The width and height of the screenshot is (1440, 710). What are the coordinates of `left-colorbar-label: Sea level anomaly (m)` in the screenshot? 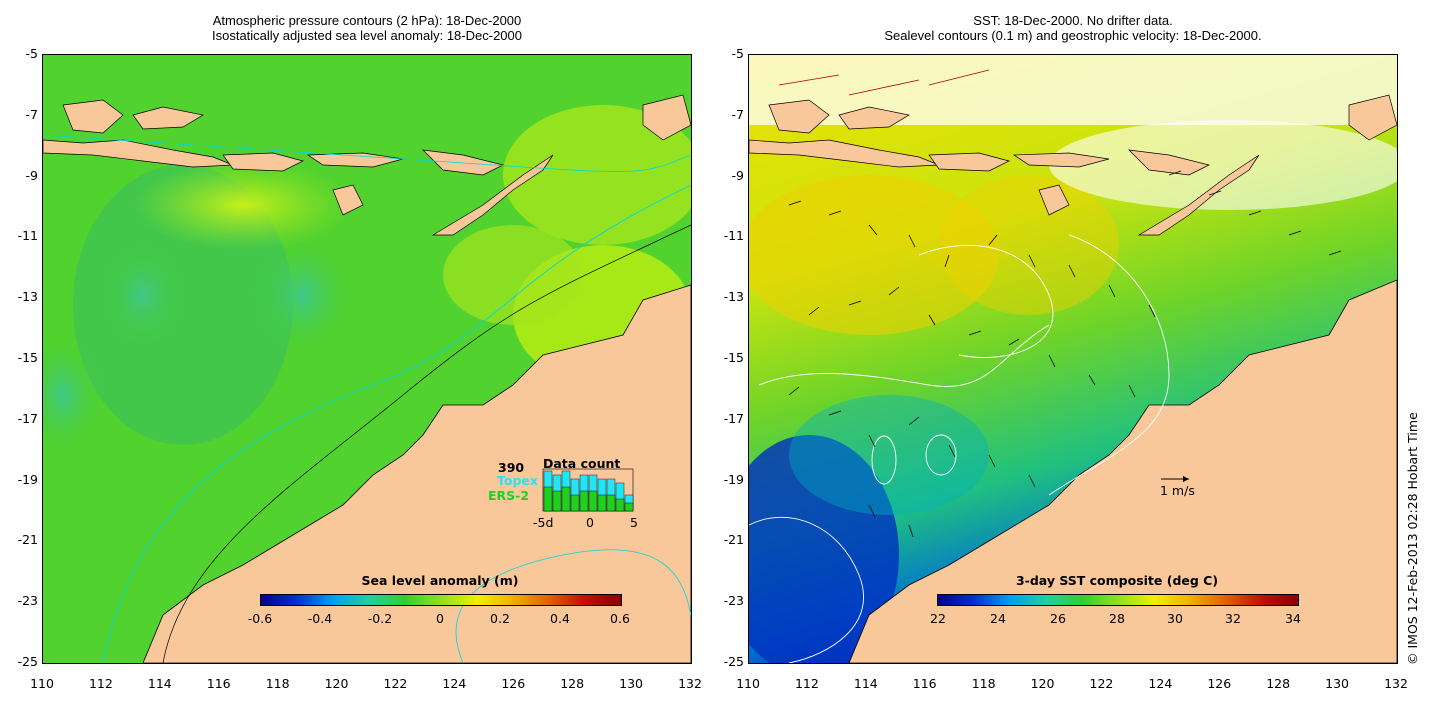 It's located at (440, 580).